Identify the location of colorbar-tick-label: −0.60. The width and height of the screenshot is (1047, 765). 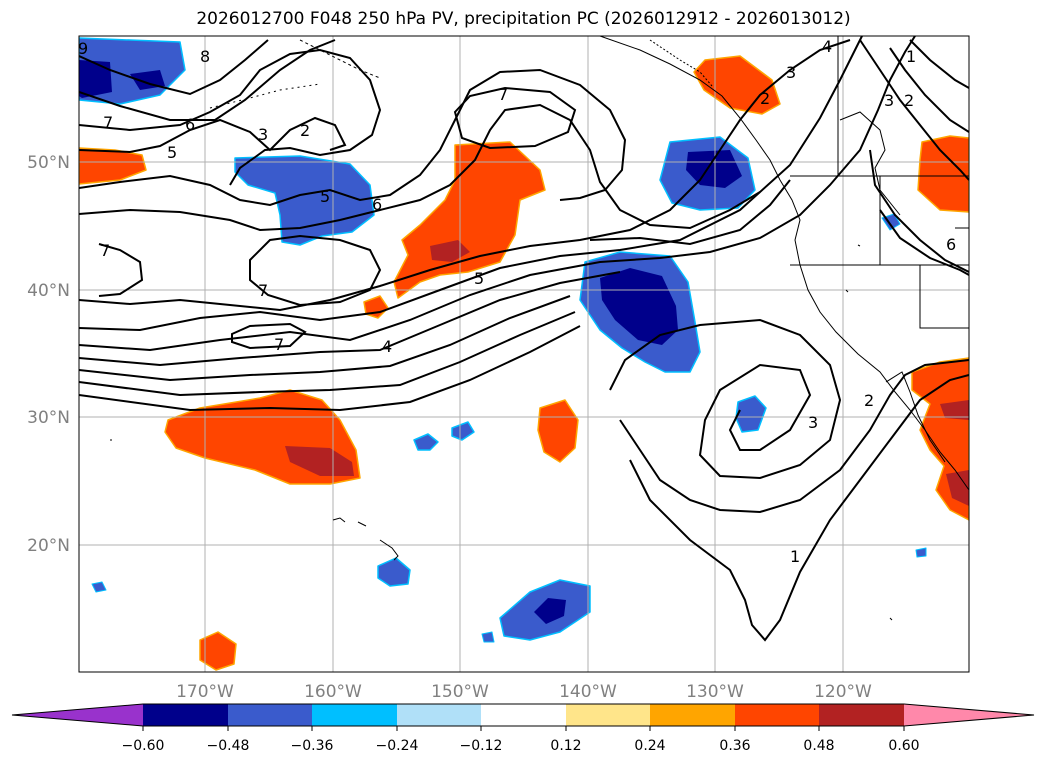
(143, 746).